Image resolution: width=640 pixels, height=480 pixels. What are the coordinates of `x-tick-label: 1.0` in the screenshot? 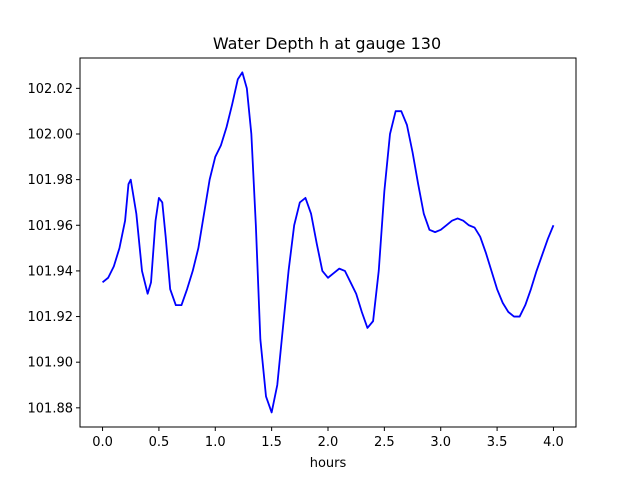 It's located at (215, 442).